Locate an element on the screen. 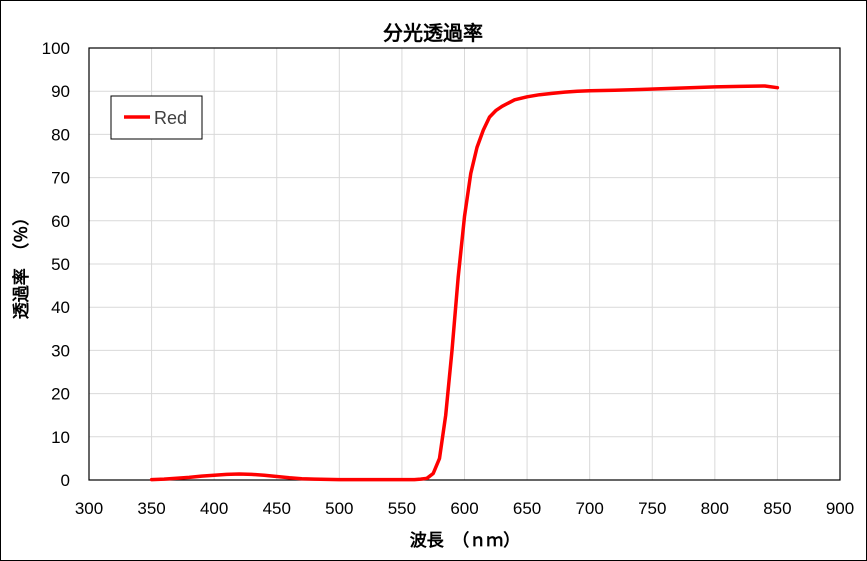  y-tick-label: 30 is located at coordinates (60, 350).